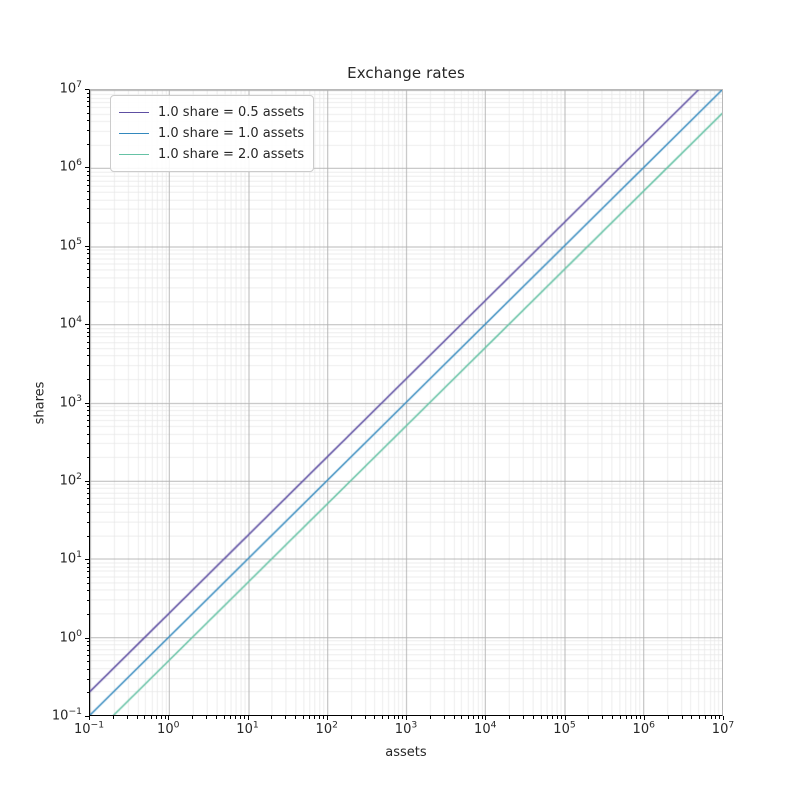 Image resolution: width=800 pixels, height=800 pixels. What do you see at coordinates (247, 728) in the screenshot?
I see `x-tick-label: 10¹` at bounding box center [247, 728].